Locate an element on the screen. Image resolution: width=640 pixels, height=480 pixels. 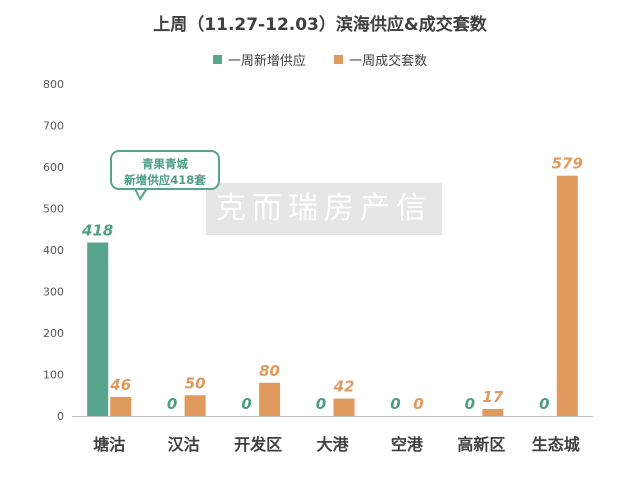
annotation-callout: 青果青城 新增供应418套 is located at coordinates (165, 170).